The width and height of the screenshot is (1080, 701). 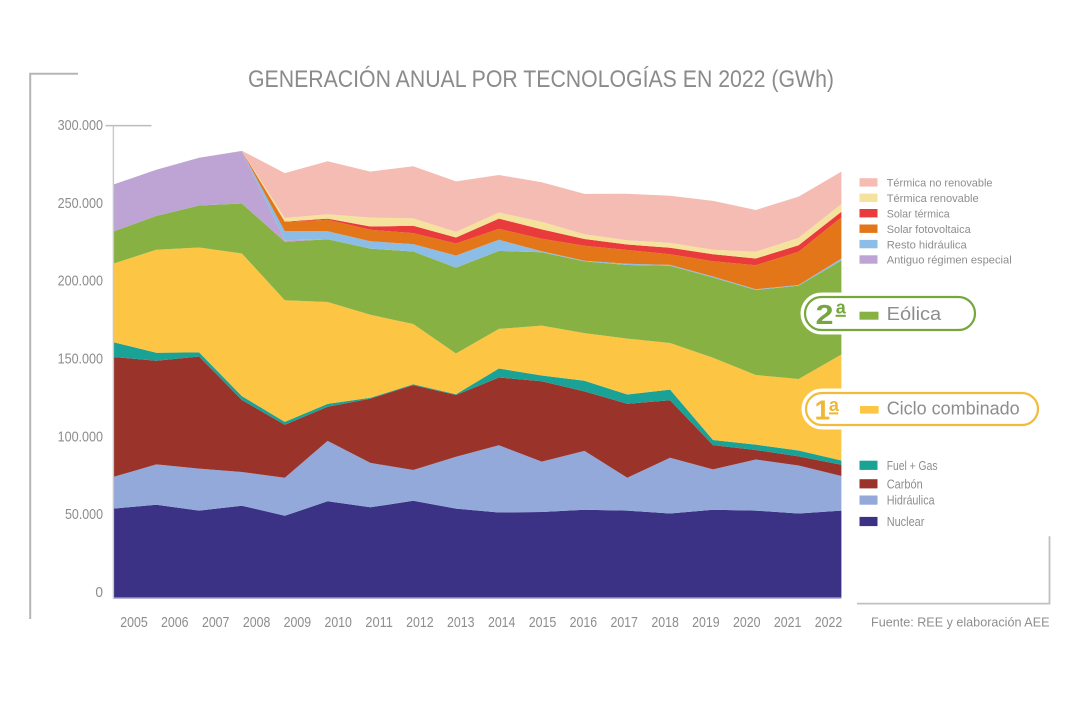 I want to click on svg-text: 250.000, so click(x=80, y=204).